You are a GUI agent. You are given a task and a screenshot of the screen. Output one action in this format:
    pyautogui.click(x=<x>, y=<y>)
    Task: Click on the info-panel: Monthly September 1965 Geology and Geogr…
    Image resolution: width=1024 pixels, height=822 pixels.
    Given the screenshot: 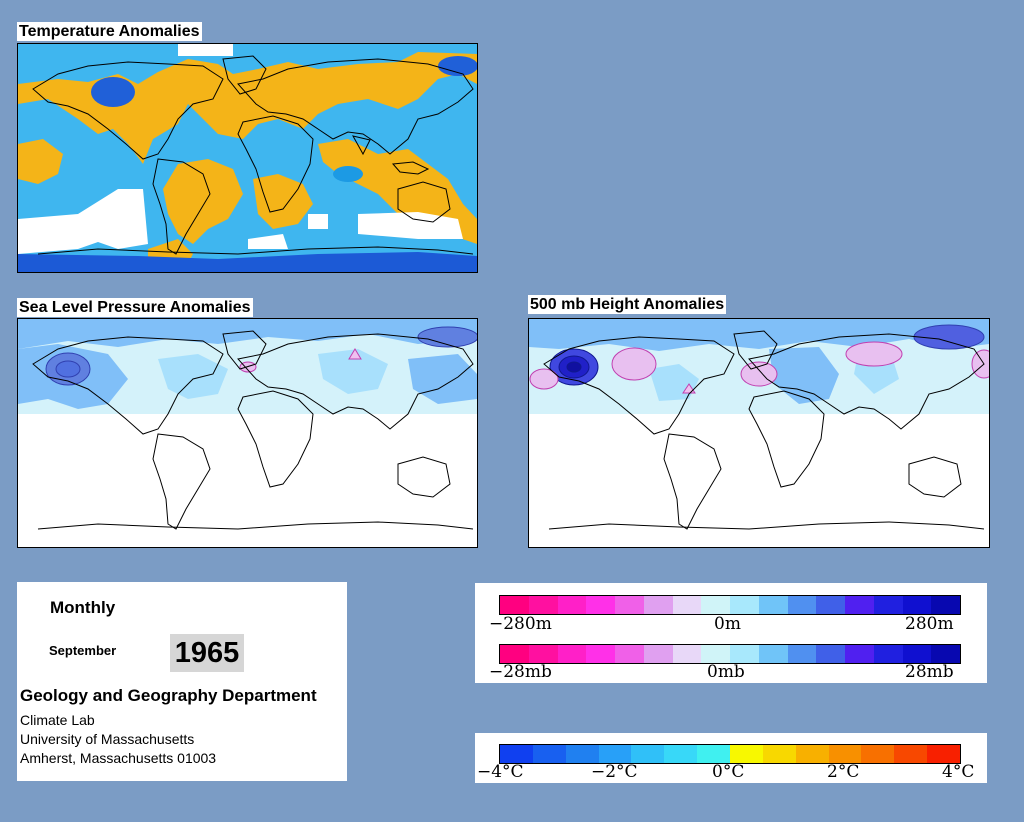 What is the action you would take?
    pyautogui.click(x=182, y=681)
    